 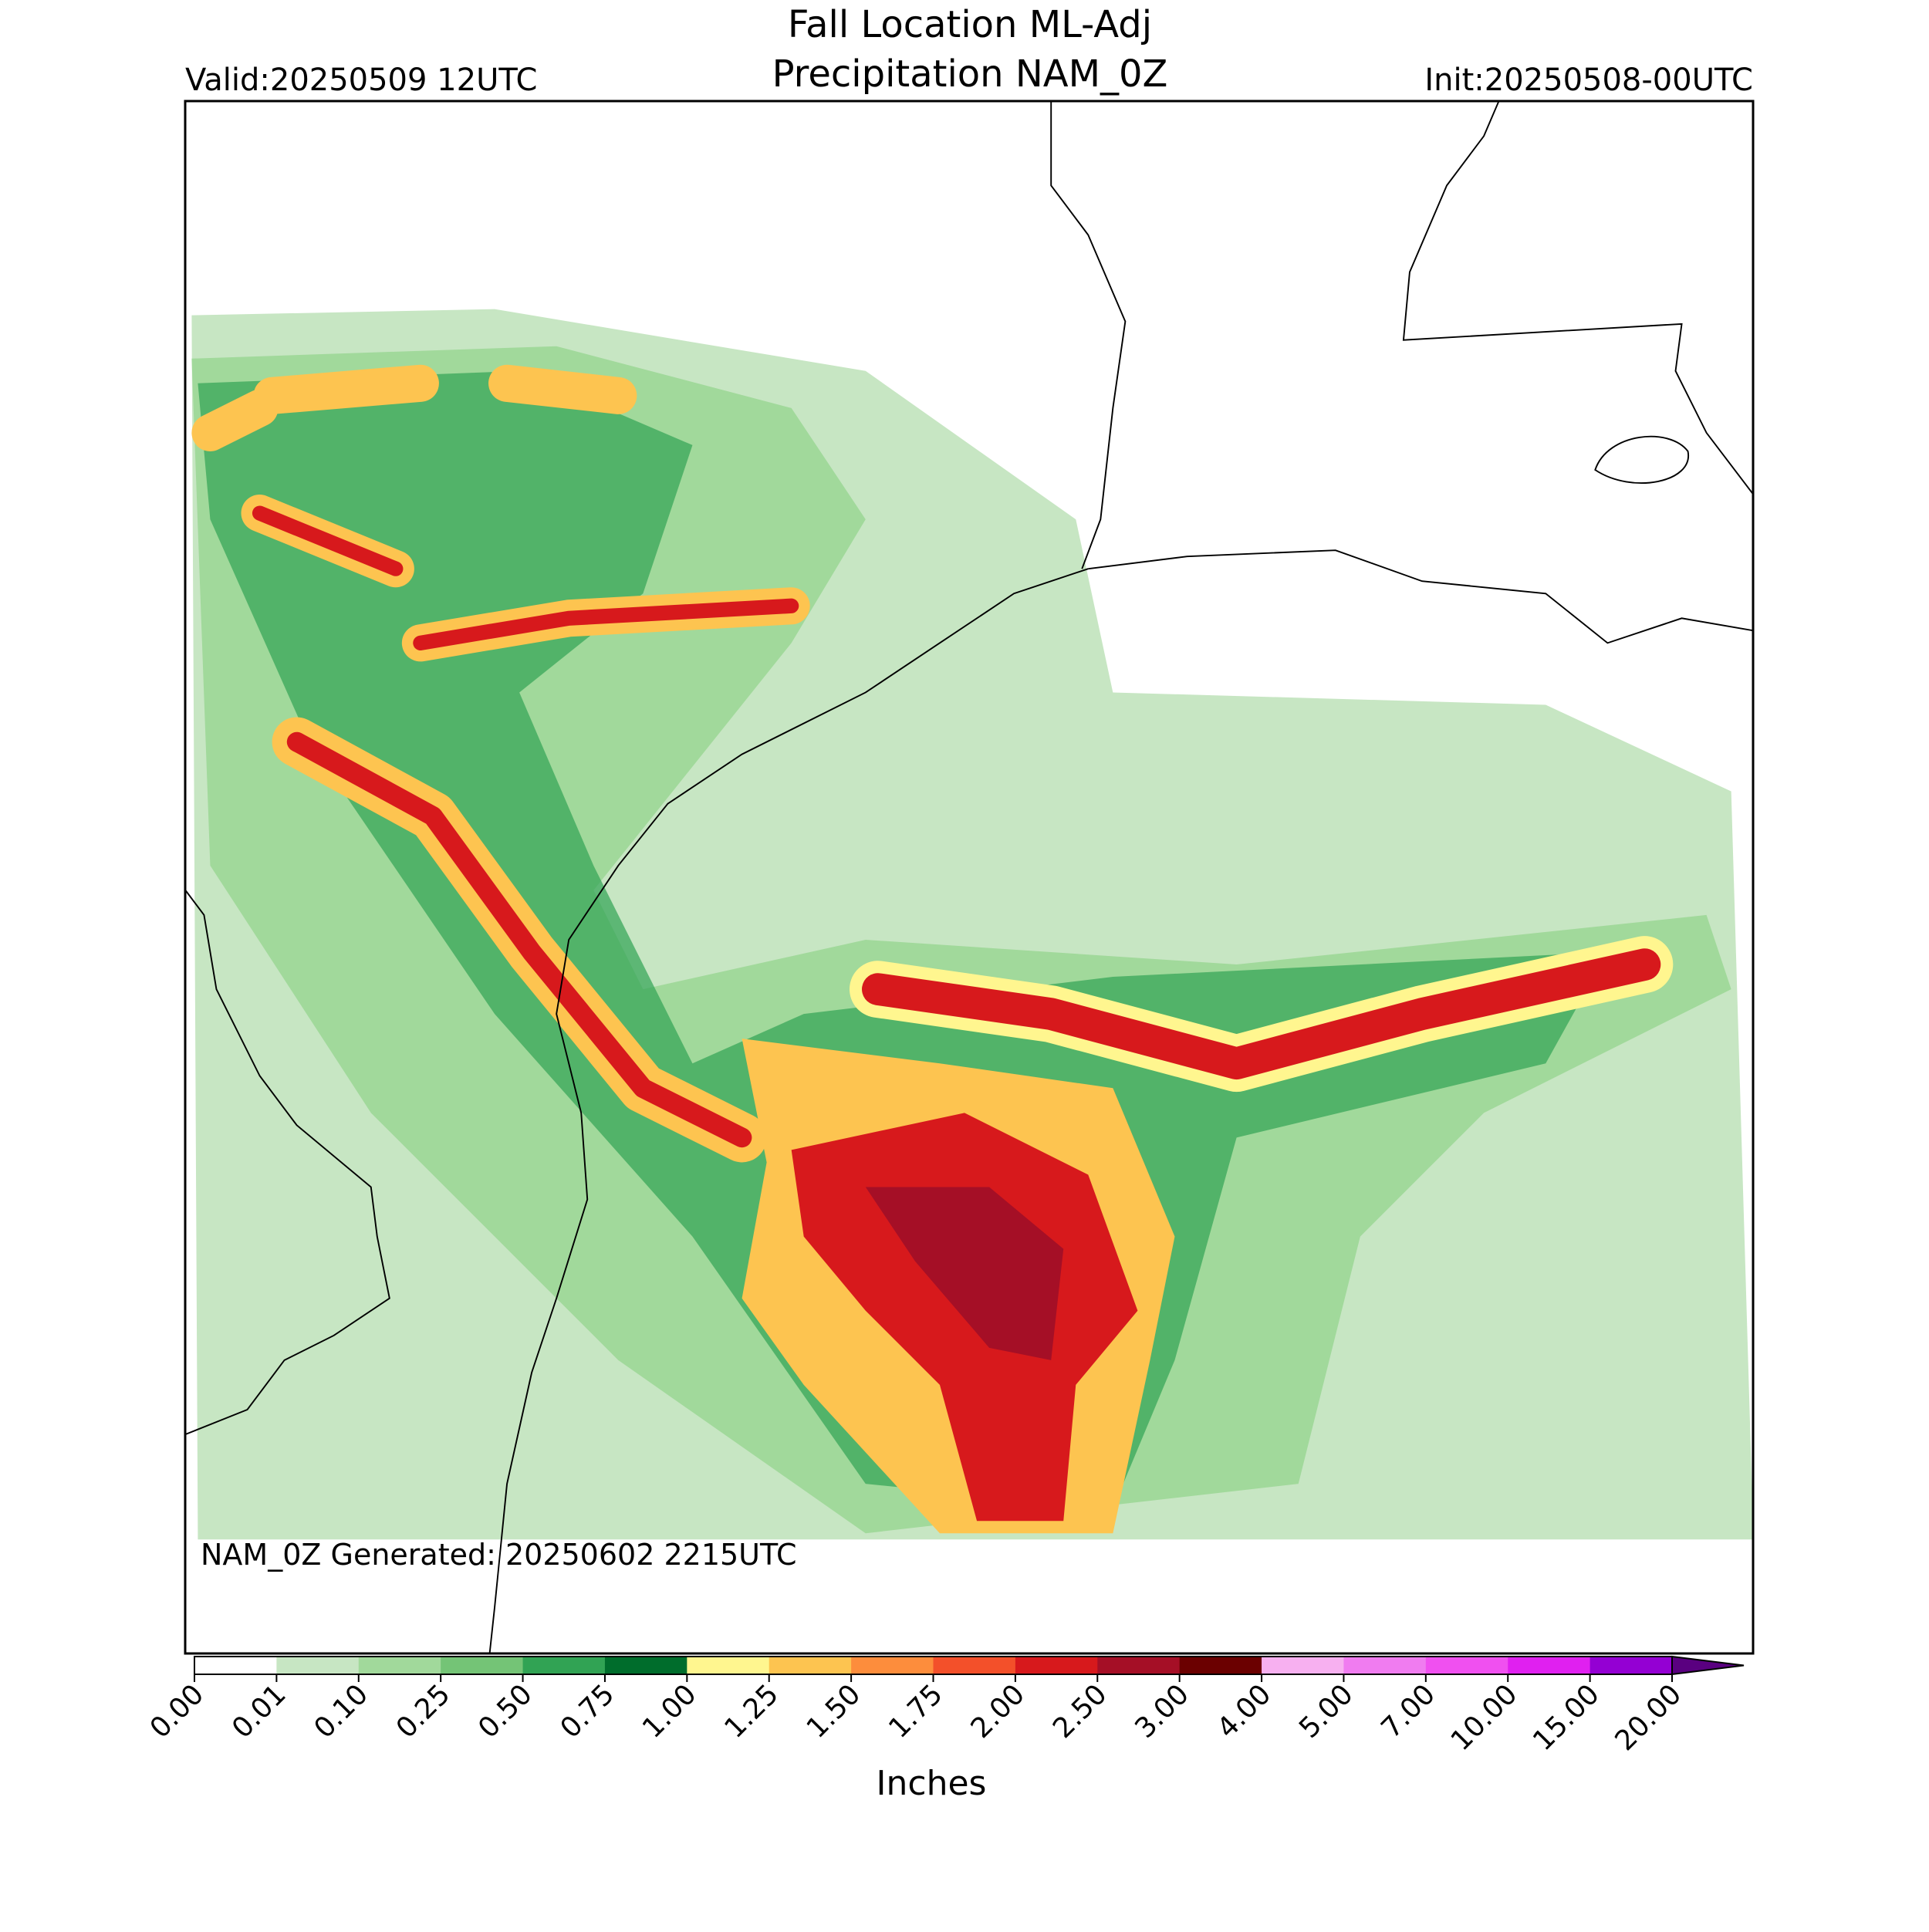 What do you see at coordinates (361, 80) in the screenshot?
I see `valid-time: Valid:20250509 12UTC` at bounding box center [361, 80].